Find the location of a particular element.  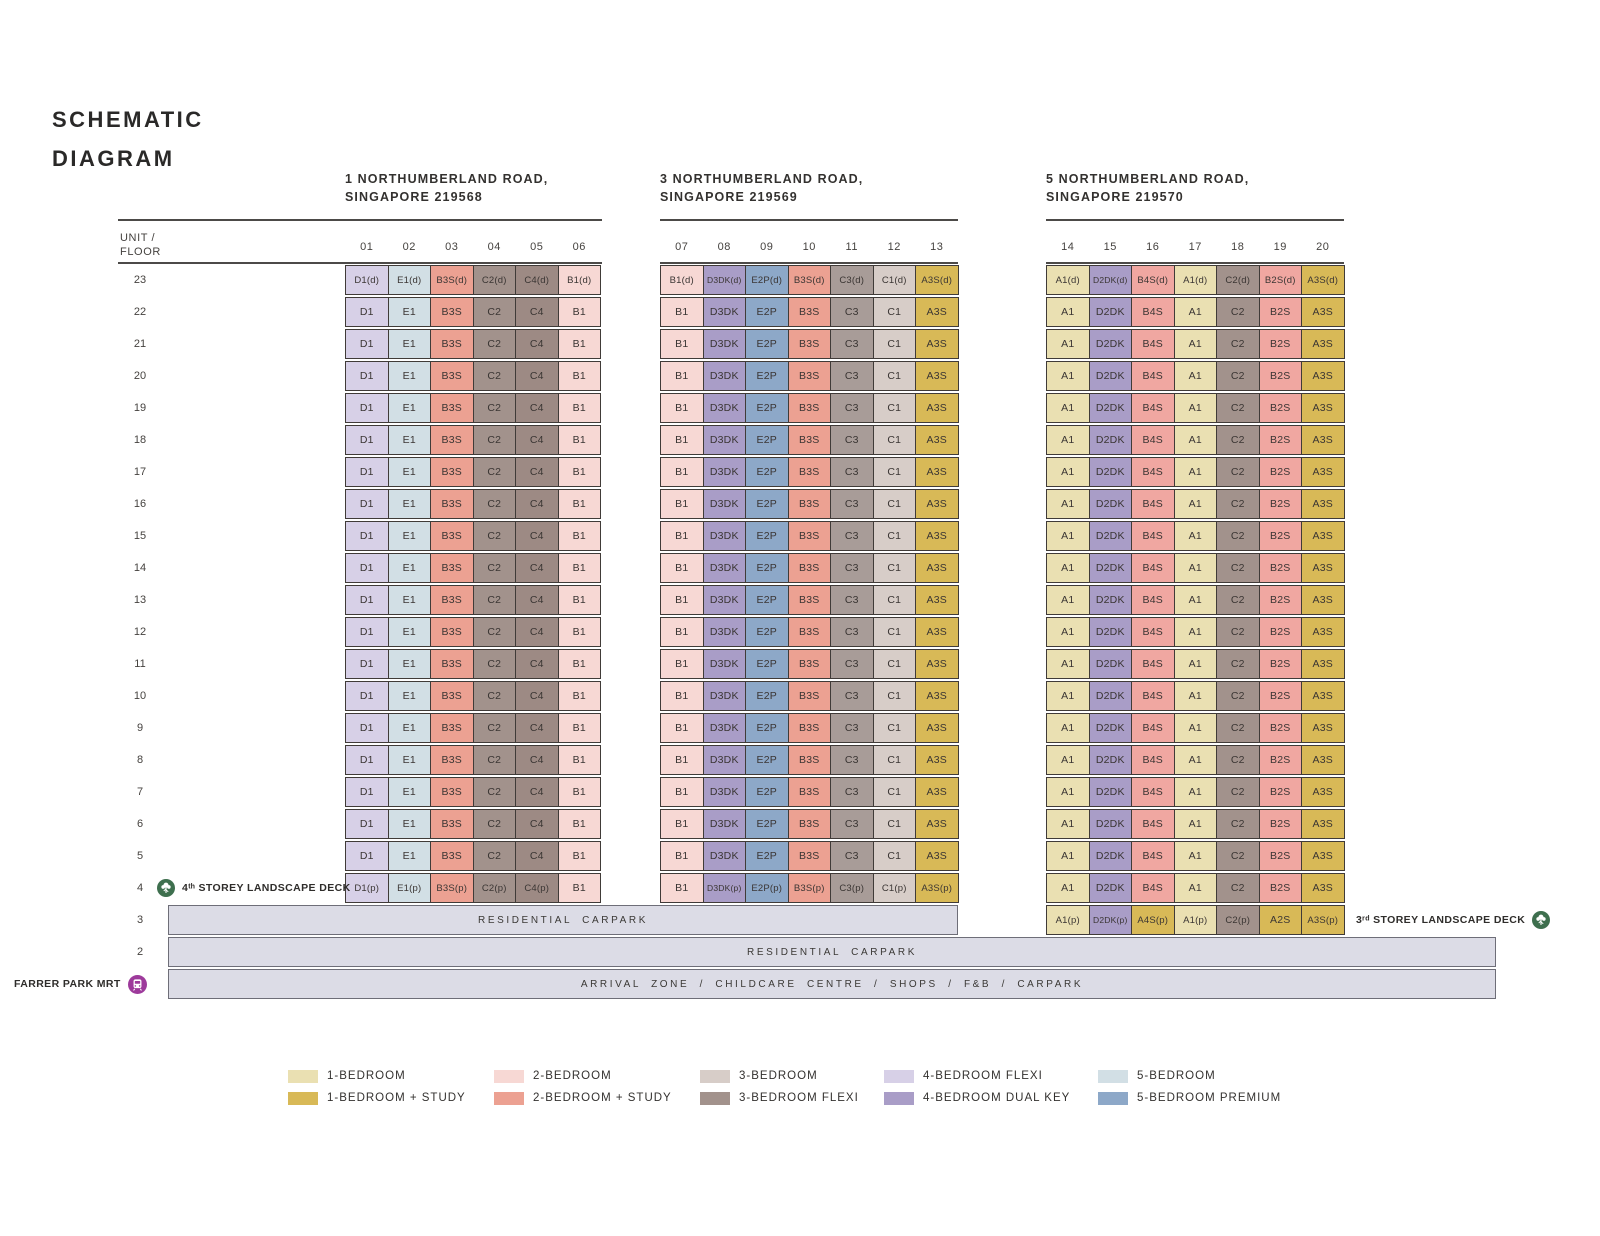

unit-cell: E2P(p) is located at coordinates (767, 888).